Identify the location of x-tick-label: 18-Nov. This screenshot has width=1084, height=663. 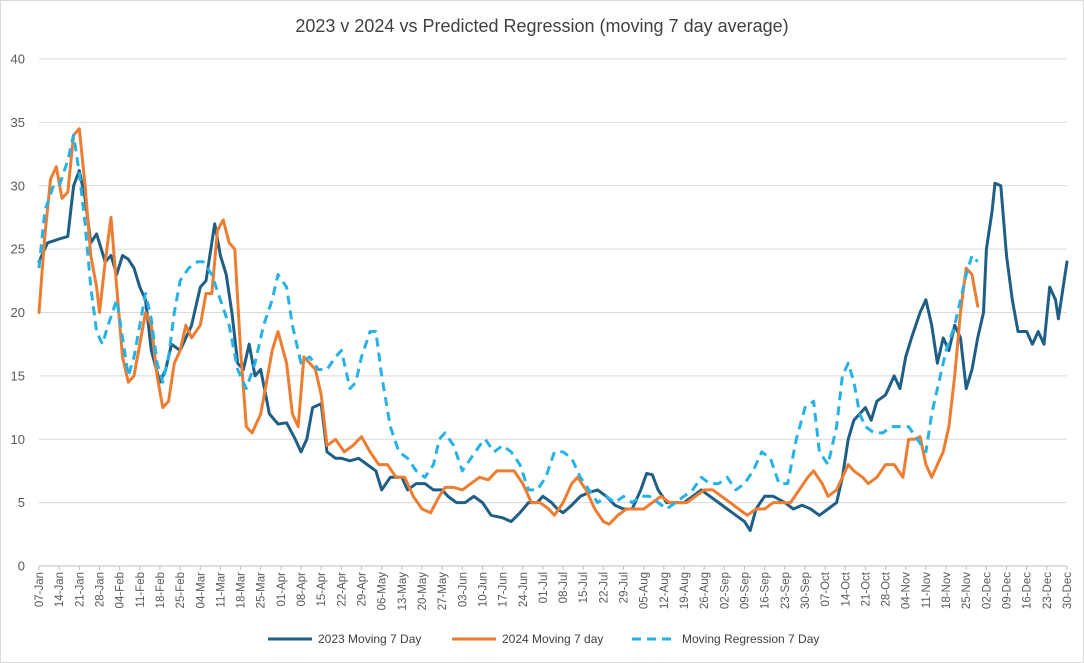
(947, 590).